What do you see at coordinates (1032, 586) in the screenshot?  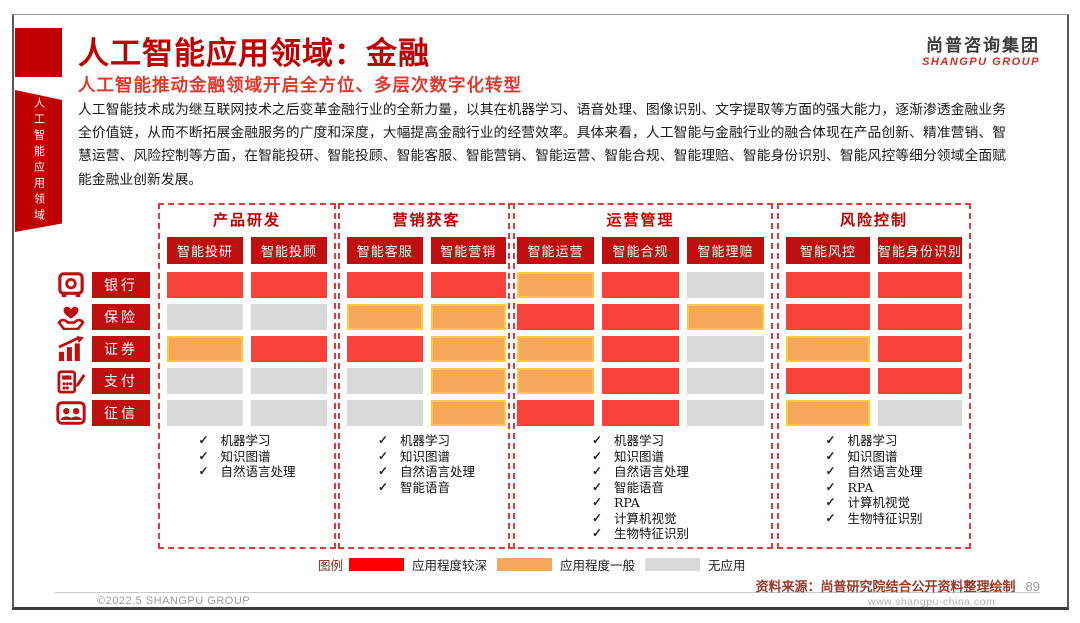 I see `page-number: 89` at bounding box center [1032, 586].